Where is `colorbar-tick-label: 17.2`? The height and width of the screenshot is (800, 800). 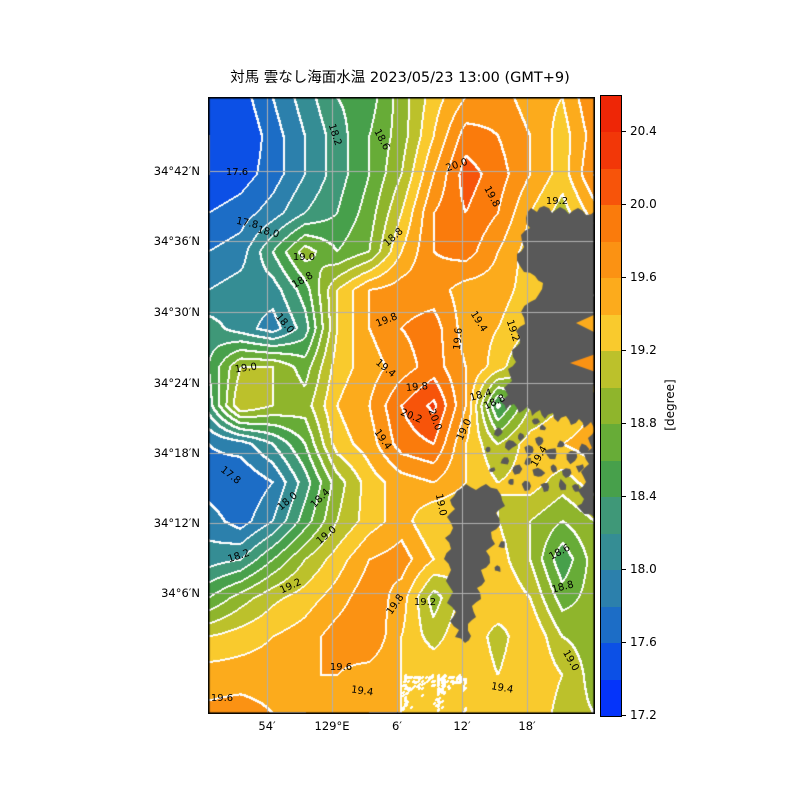 colorbar-tick-label: 17.2 is located at coordinates (643, 715).